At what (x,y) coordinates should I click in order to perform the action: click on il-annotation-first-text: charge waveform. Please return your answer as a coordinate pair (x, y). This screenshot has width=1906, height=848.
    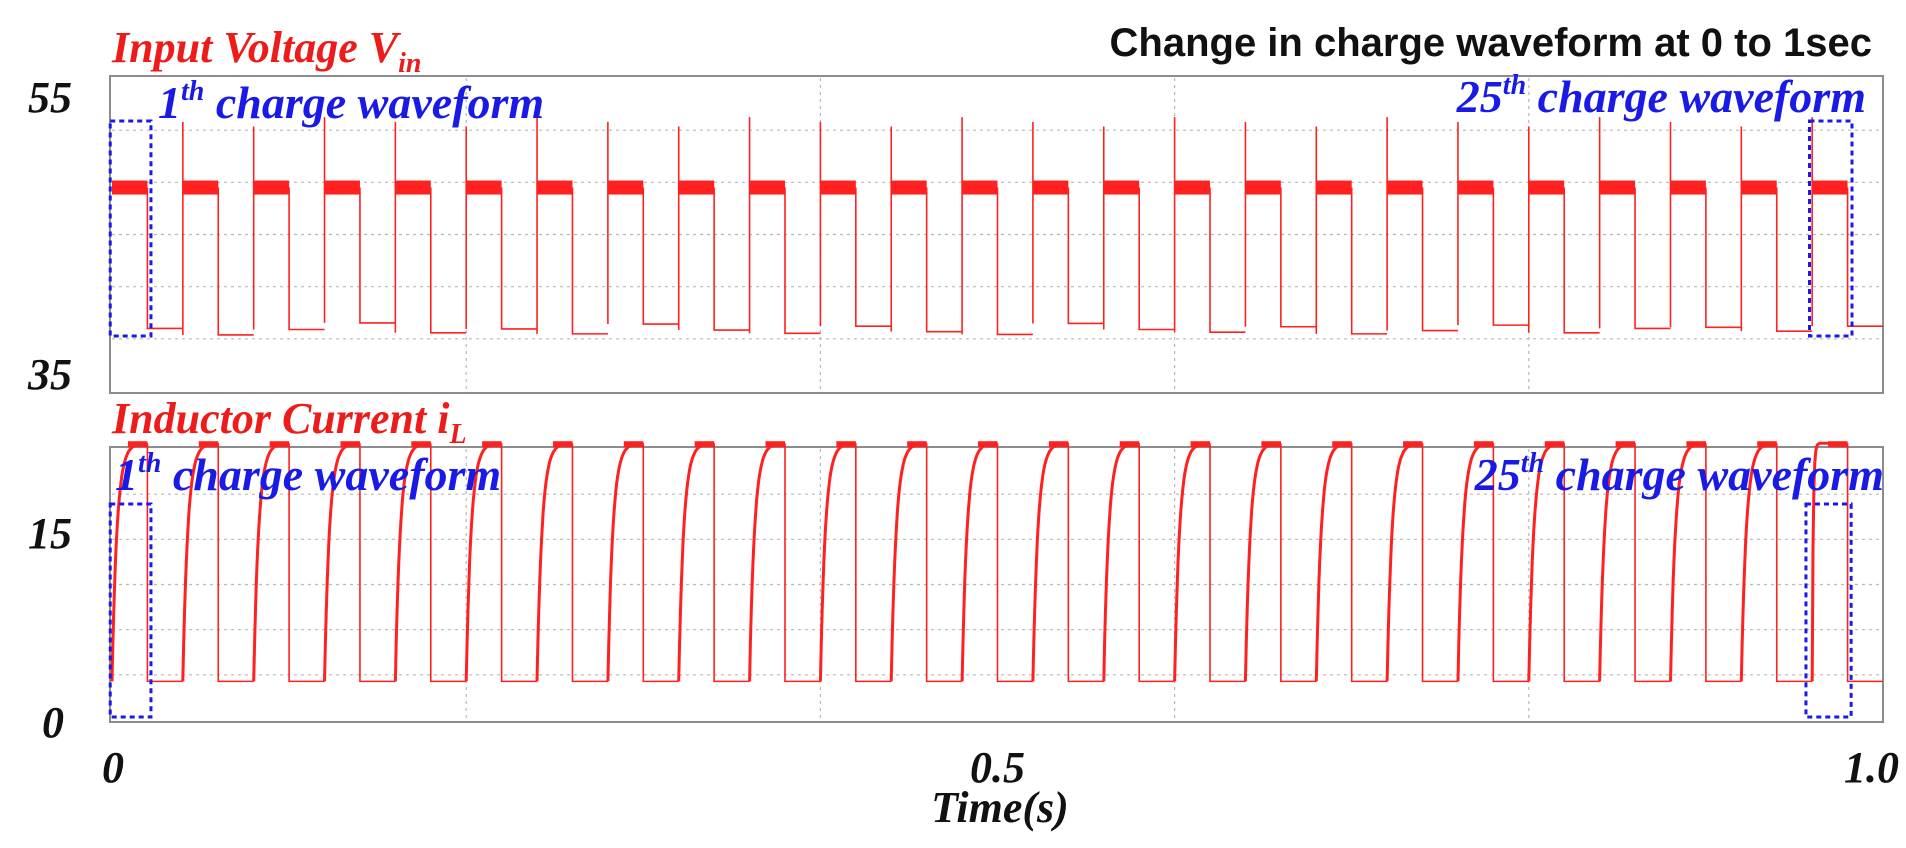
    Looking at the image, I should click on (331, 474).